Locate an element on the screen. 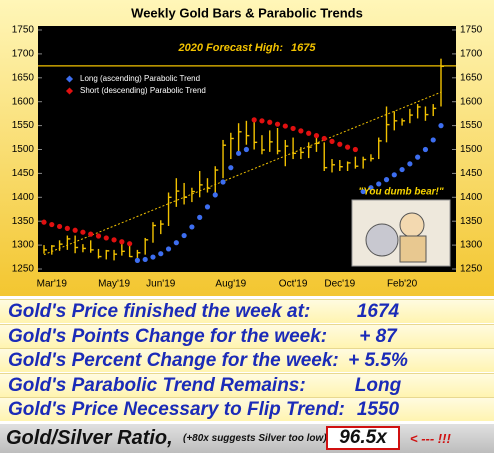 Image resolution: width=494 pixels, height=453 pixels. legend-label: Long (ascending) Parabolic Trend is located at coordinates (140, 78).